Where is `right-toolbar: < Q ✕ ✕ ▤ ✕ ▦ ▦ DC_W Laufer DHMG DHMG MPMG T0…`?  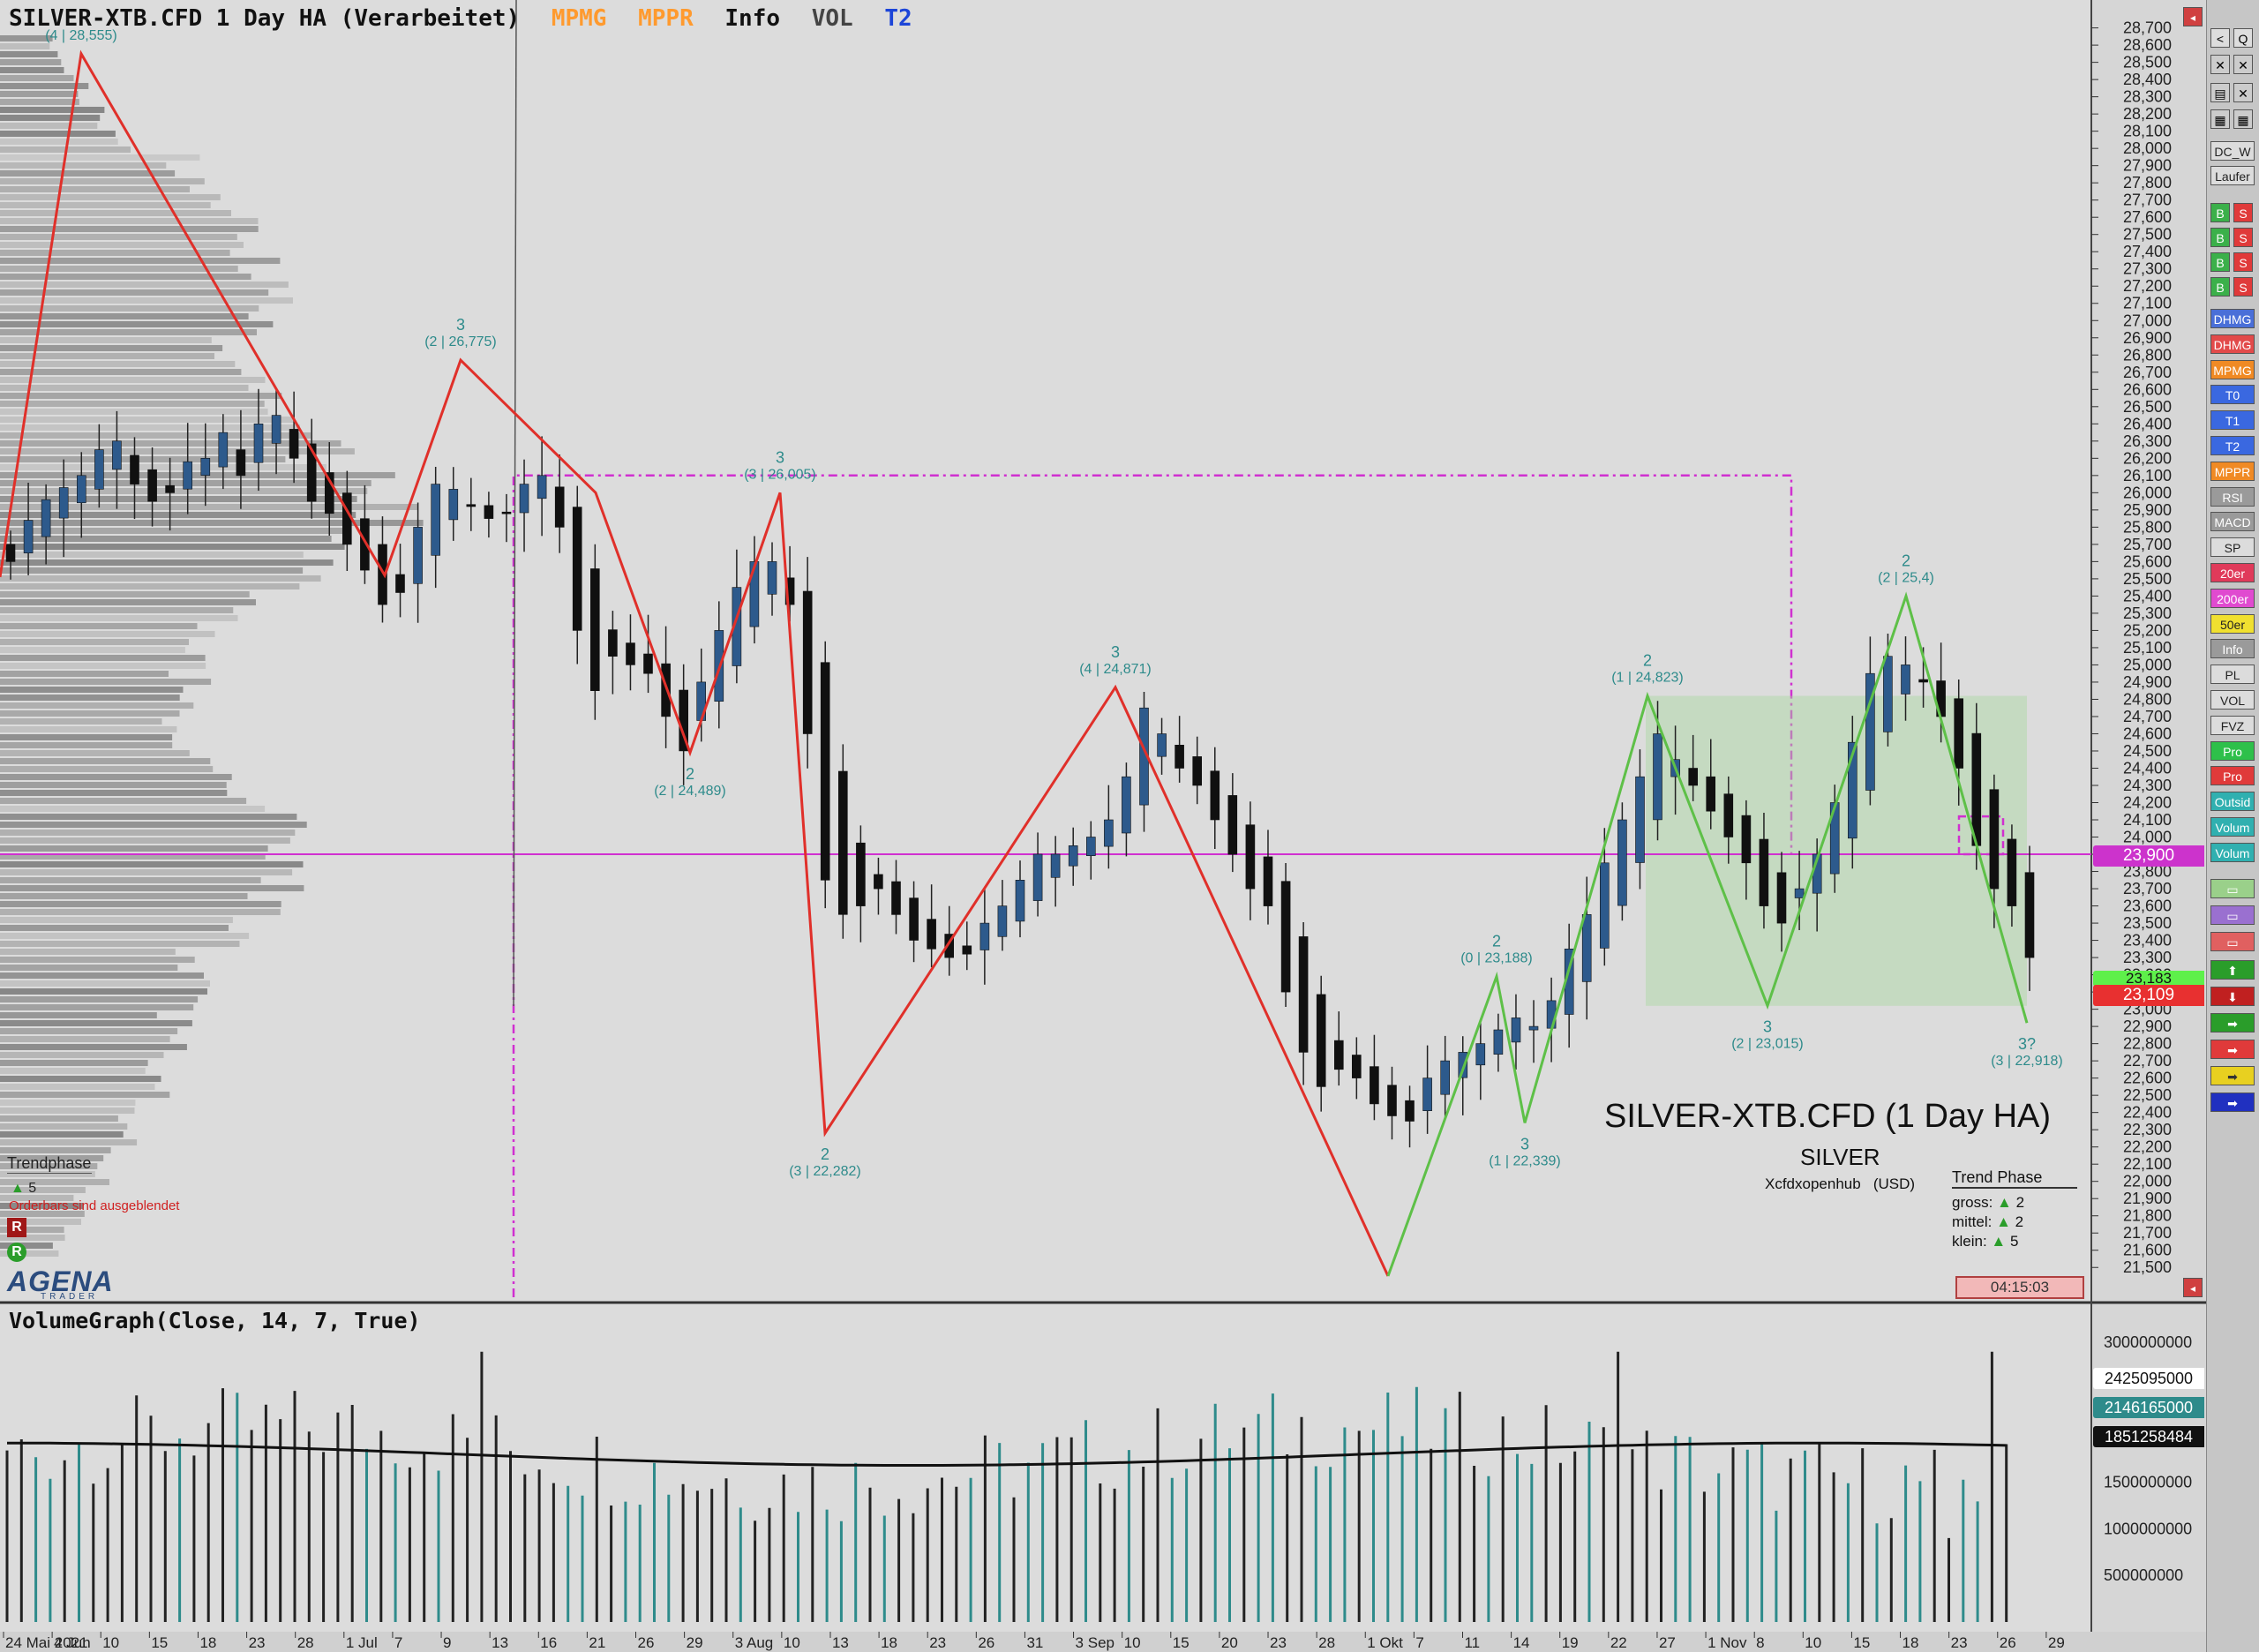 right-toolbar: < Q ✕ ✕ ▤ ✕ ▦ ▦ DC_W Laufer DHMG DHMG MPMG T0… is located at coordinates (2232, 826).